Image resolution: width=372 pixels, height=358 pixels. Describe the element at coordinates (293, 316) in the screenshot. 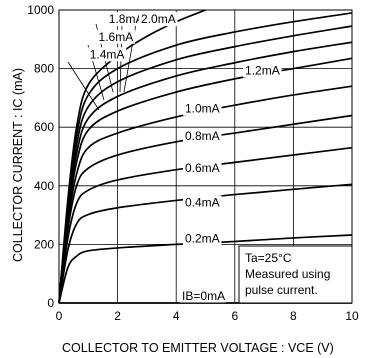

I see `x-tick-label: 8` at that location.